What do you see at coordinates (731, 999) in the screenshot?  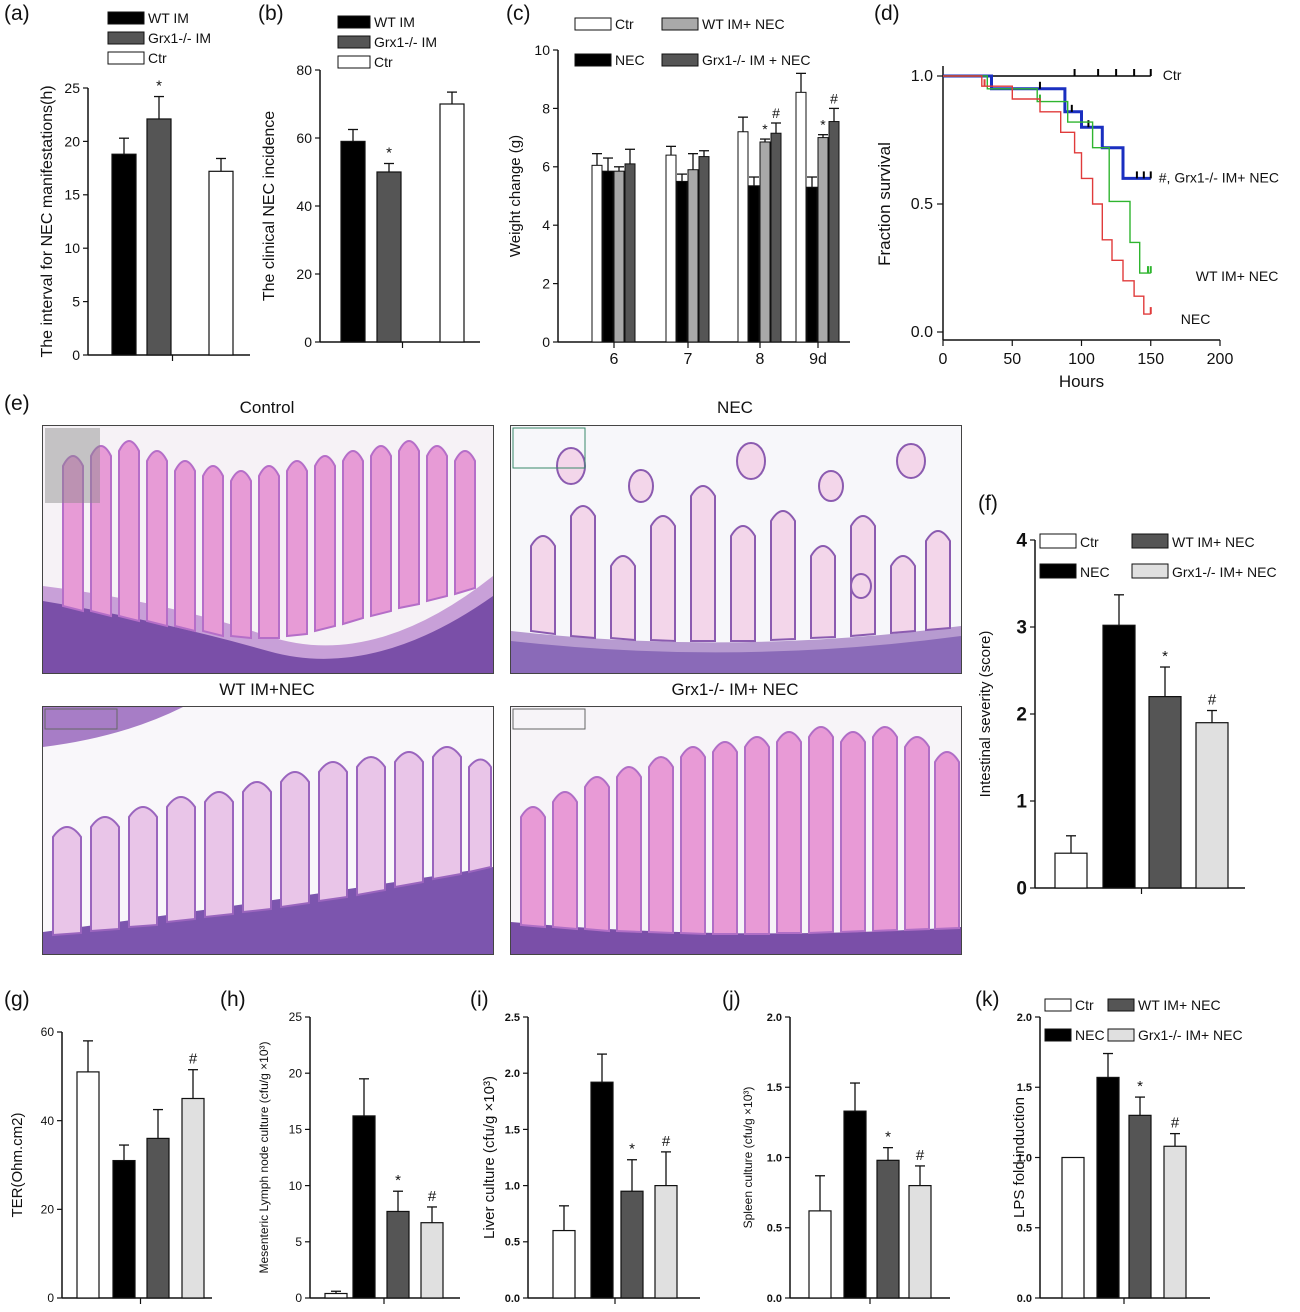 I see `panel-letter-j: (j)` at bounding box center [731, 999].